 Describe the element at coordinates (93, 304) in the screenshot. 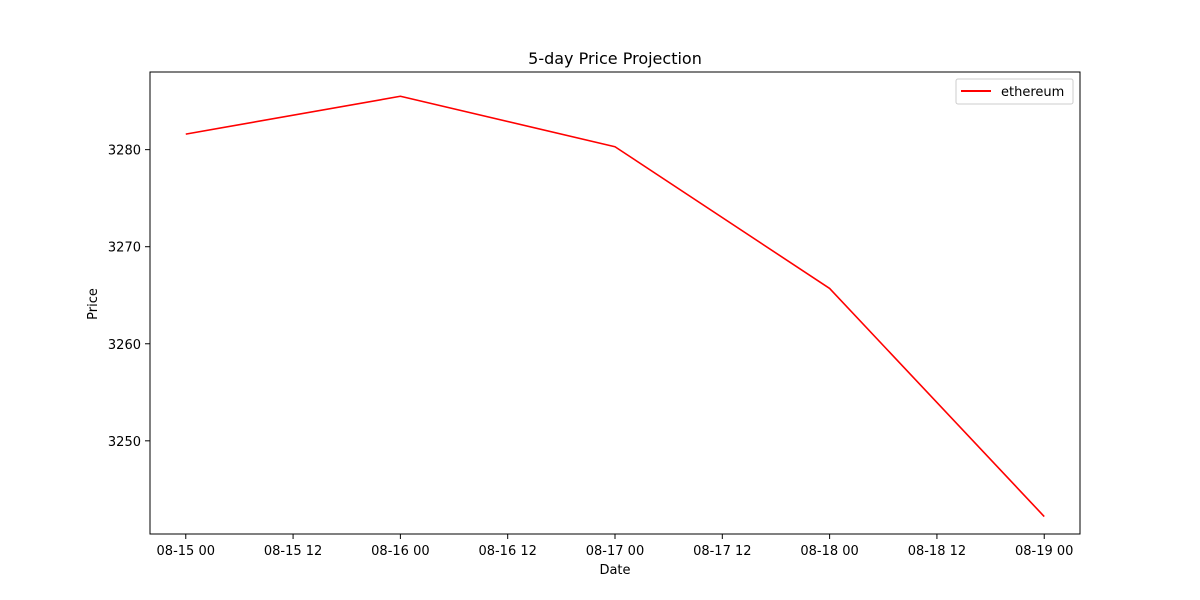

I see `y-axis-label: Price` at that location.